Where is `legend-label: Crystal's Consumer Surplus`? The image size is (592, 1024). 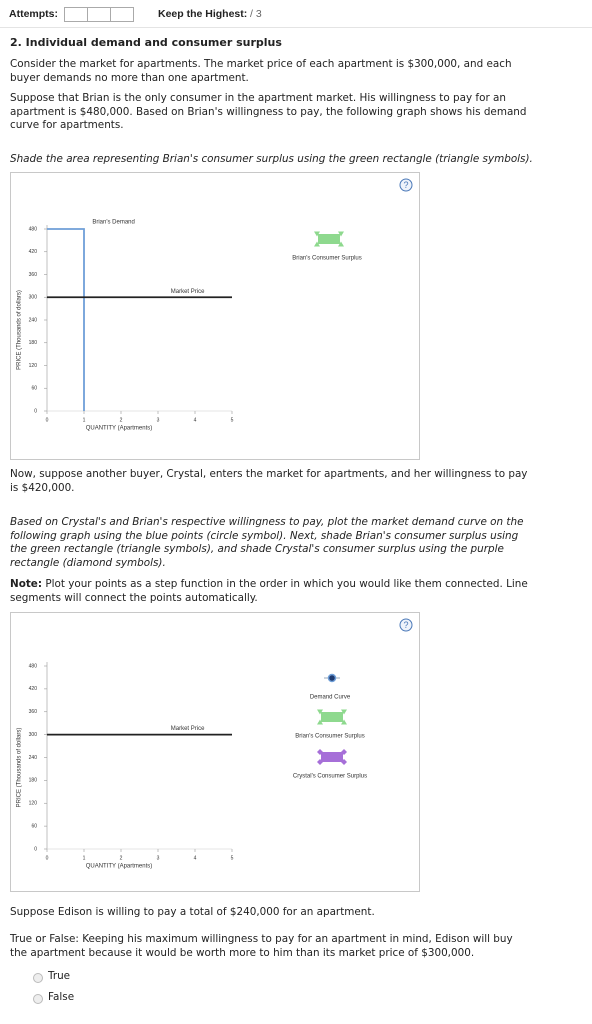 legend-label: Crystal's Consumer Surplus is located at coordinates (330, 777).